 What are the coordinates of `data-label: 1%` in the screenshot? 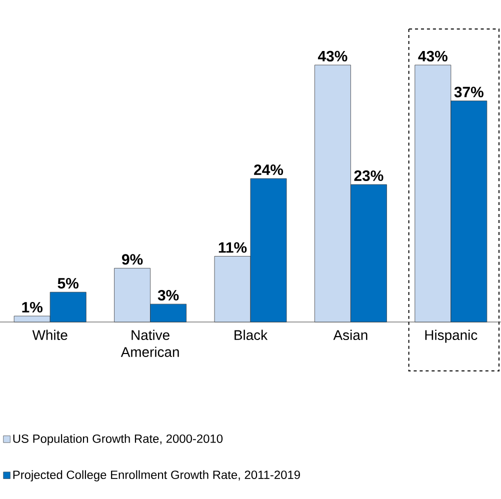 It's located at (32, 307).